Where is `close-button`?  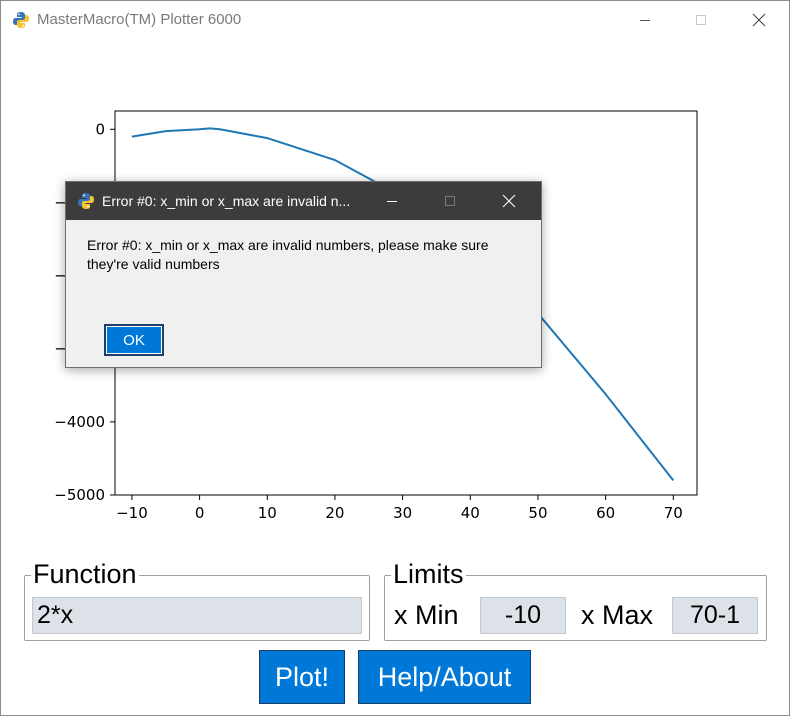 close-button is located at coordinates (759, 20).